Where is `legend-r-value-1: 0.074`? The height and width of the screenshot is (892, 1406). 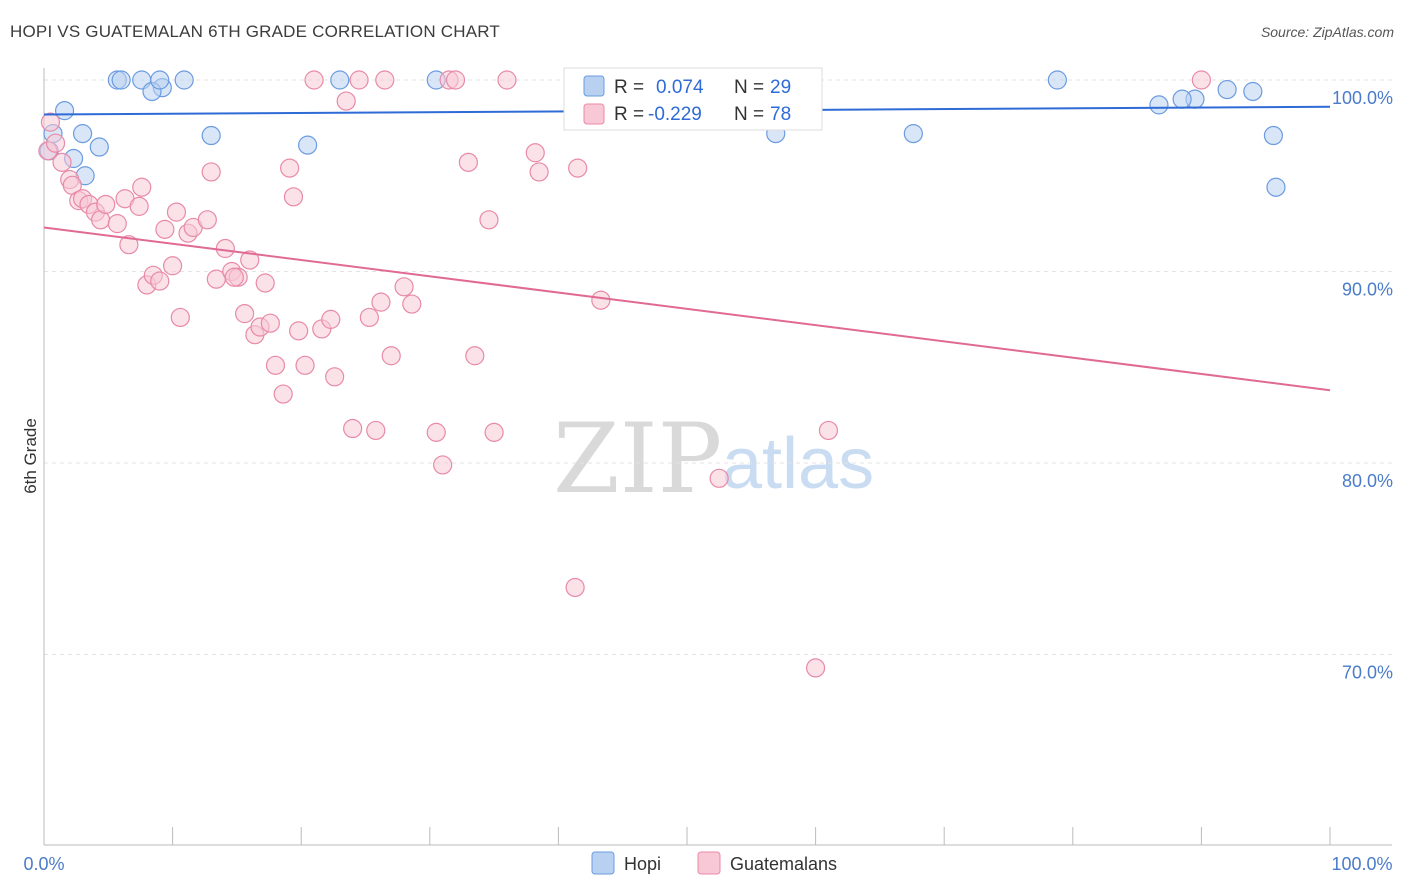 legend-r-value-1: 0.074 is located at coordinates (680, 87).